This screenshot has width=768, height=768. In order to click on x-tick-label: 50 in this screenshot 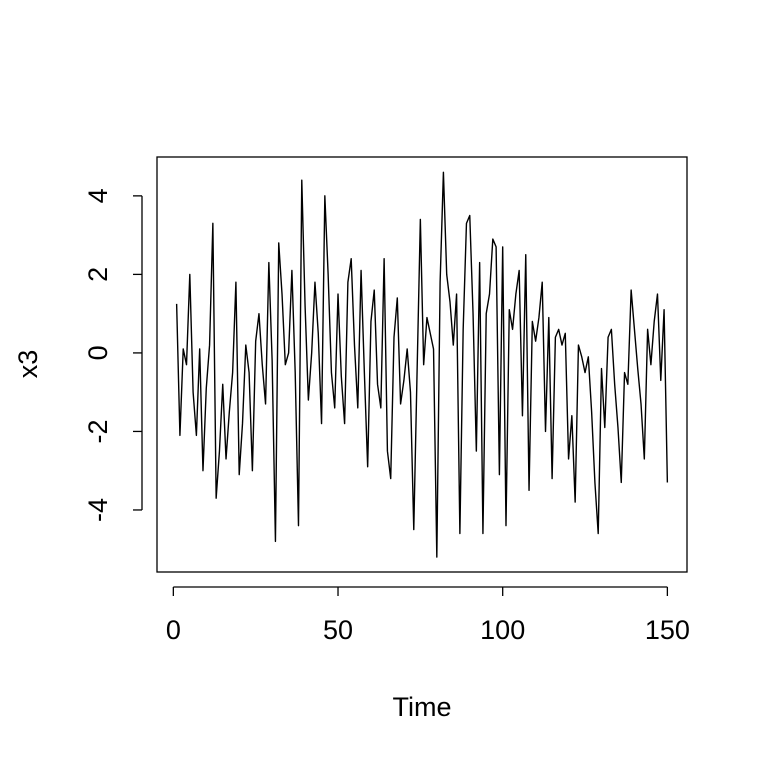, I will do `click(338, 630)`.